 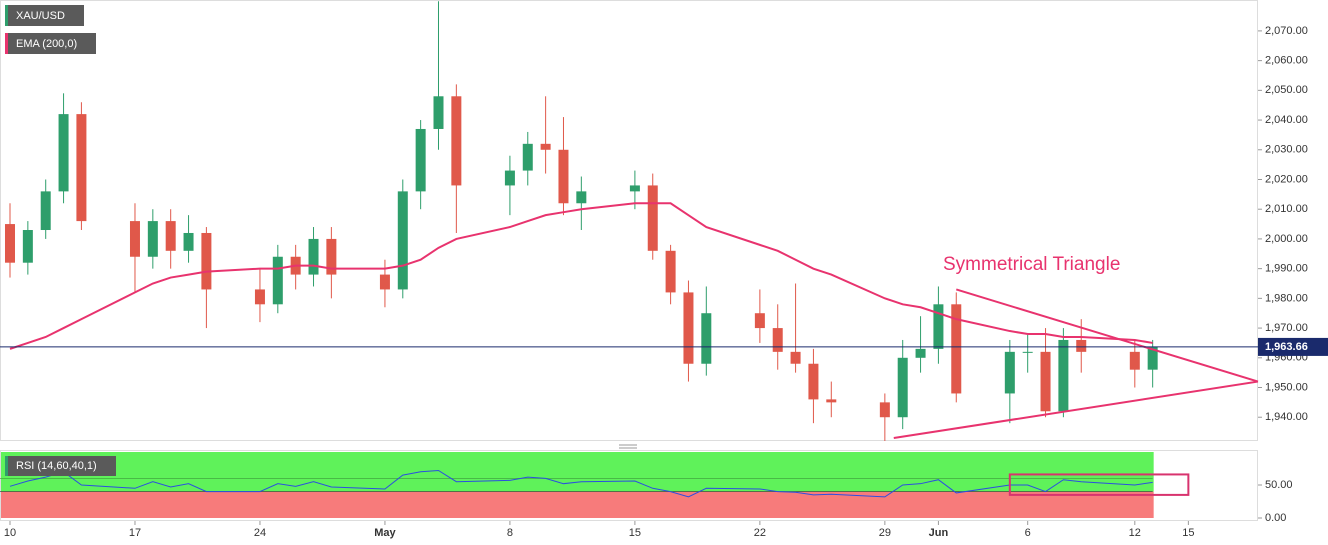 What do you see at coordinates (1286, 387) in the screenshot?
I see `y-tick-label: 1,950.00` at bounding box center [1286, 387].